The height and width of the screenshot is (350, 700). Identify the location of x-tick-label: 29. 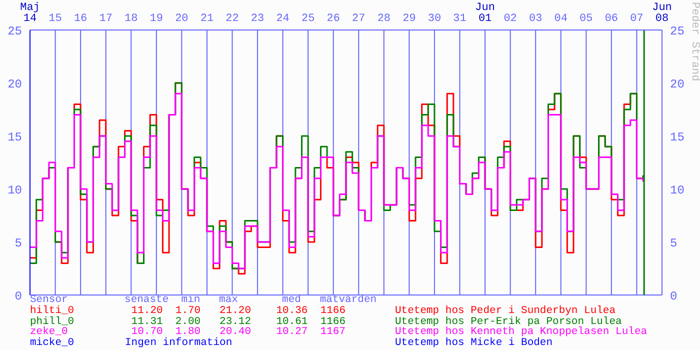
(409, 19).